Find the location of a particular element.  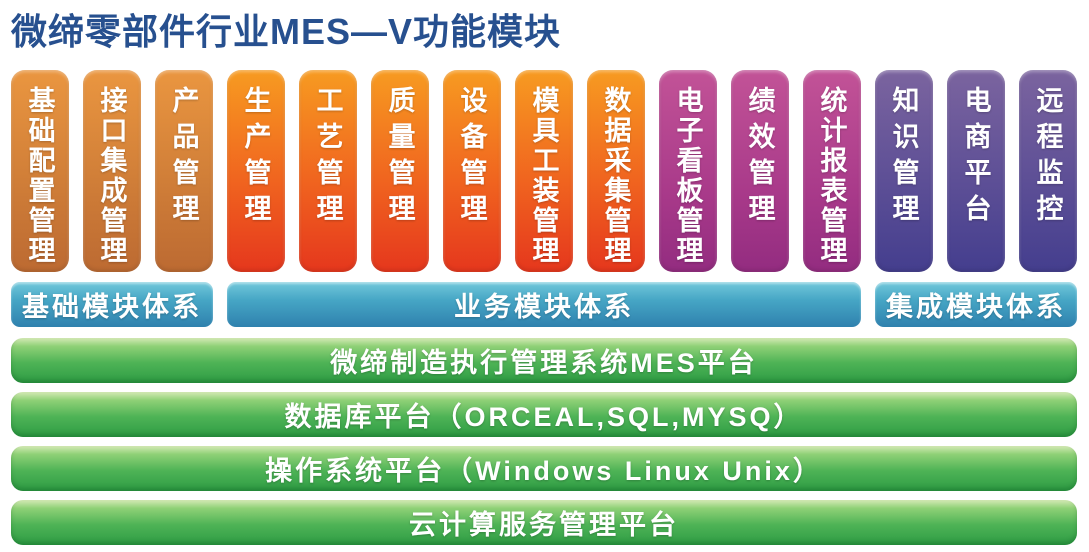

module-mold-tooling: 模具工装管理 is located at coordinates (544, 171).